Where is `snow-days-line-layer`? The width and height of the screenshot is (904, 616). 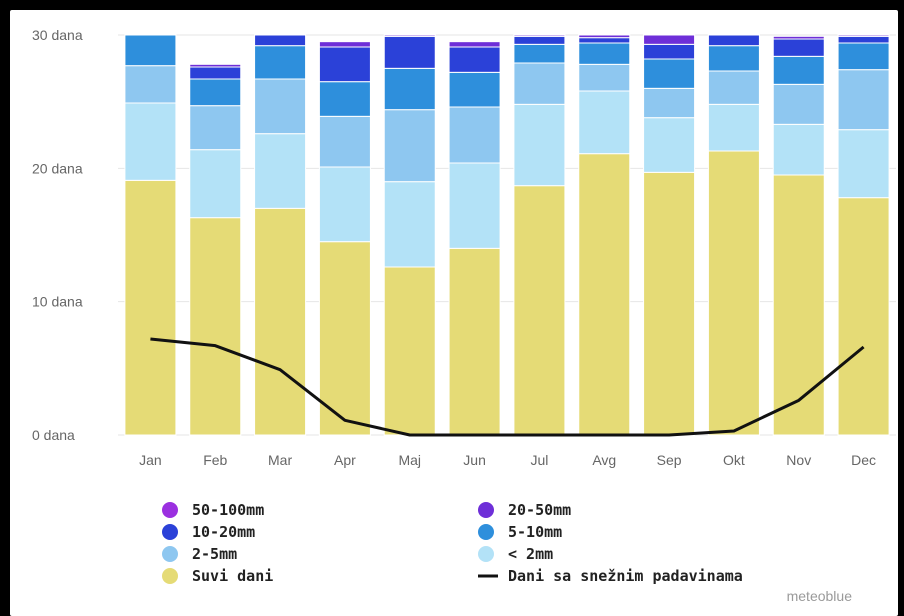
snow-days-line-layer is located at coordinates (507, 387).